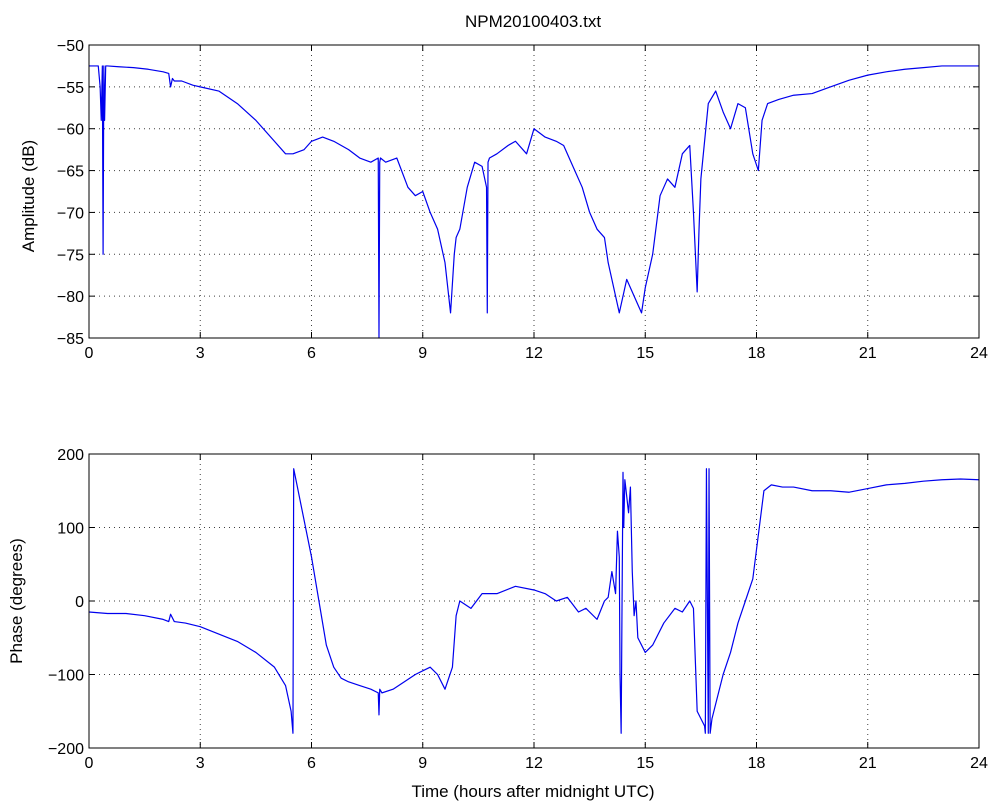 The height and width of the screenshot is (806, 998). Describe the element at coordinates (16, 601) in the screenshot. I see `y-axis-label: Phase (degrees)` at that location.